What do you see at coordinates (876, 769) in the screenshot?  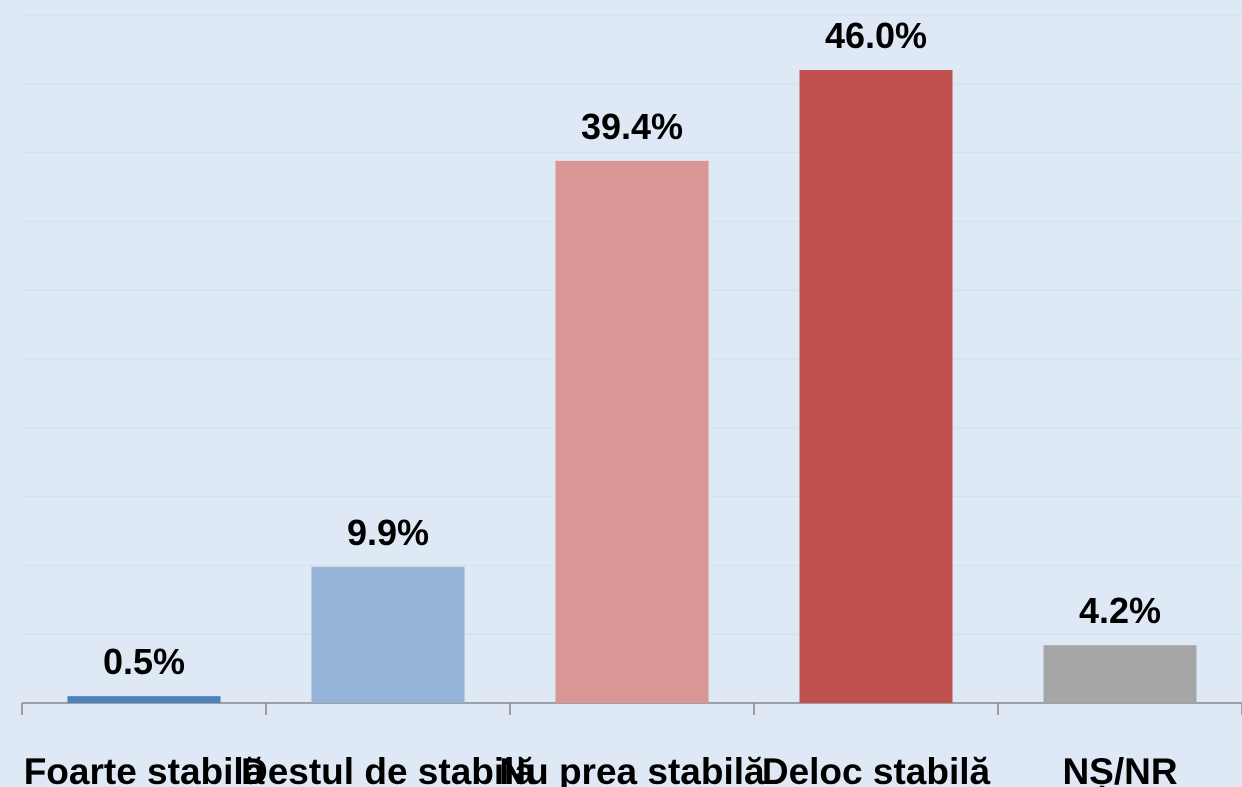 I see `x-tick-label: Deloc stabilă` at bounding box center [876, 769].